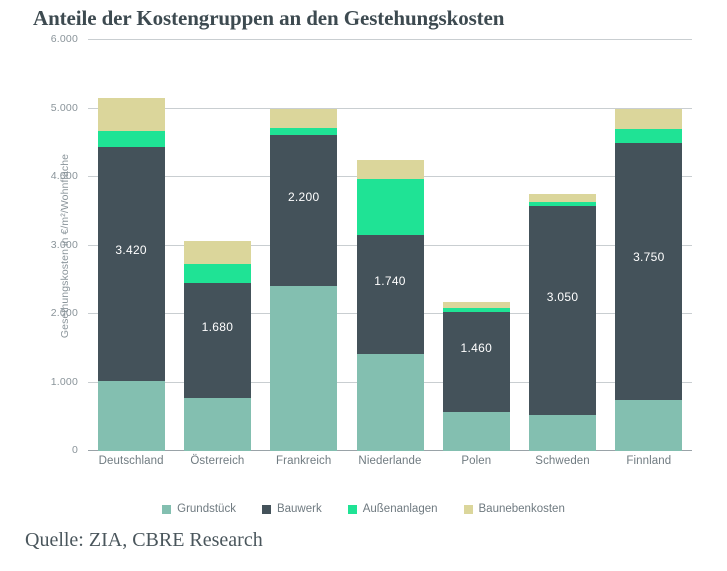 The width and height of the screenshot is (727, 571). I want to click on bar-group: 3.420, so click(131, 245).